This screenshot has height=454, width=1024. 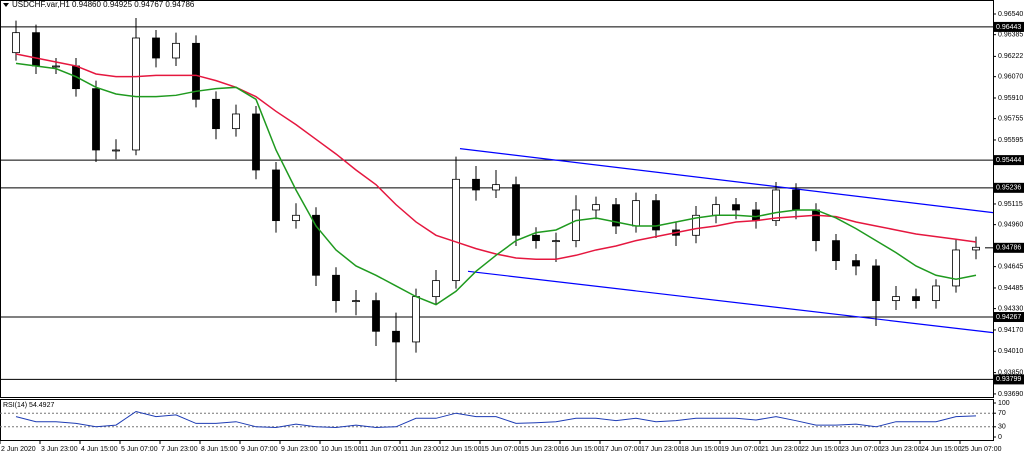 What do you see at coordinates (219, 449) in the screenshot?
I see `x-tick-label: 8 Jun 15:00` at bounding box center [219, 449].